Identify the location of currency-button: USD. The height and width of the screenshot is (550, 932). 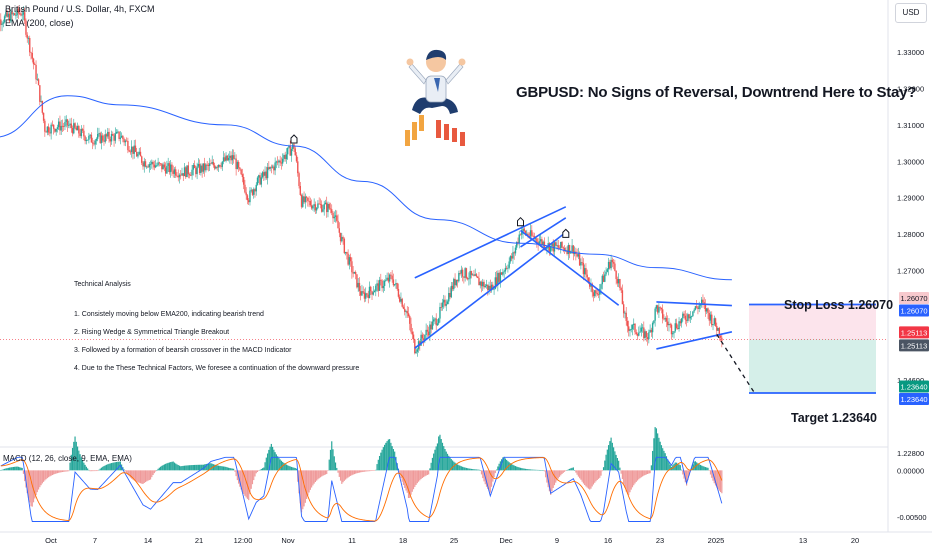
(911, 13).